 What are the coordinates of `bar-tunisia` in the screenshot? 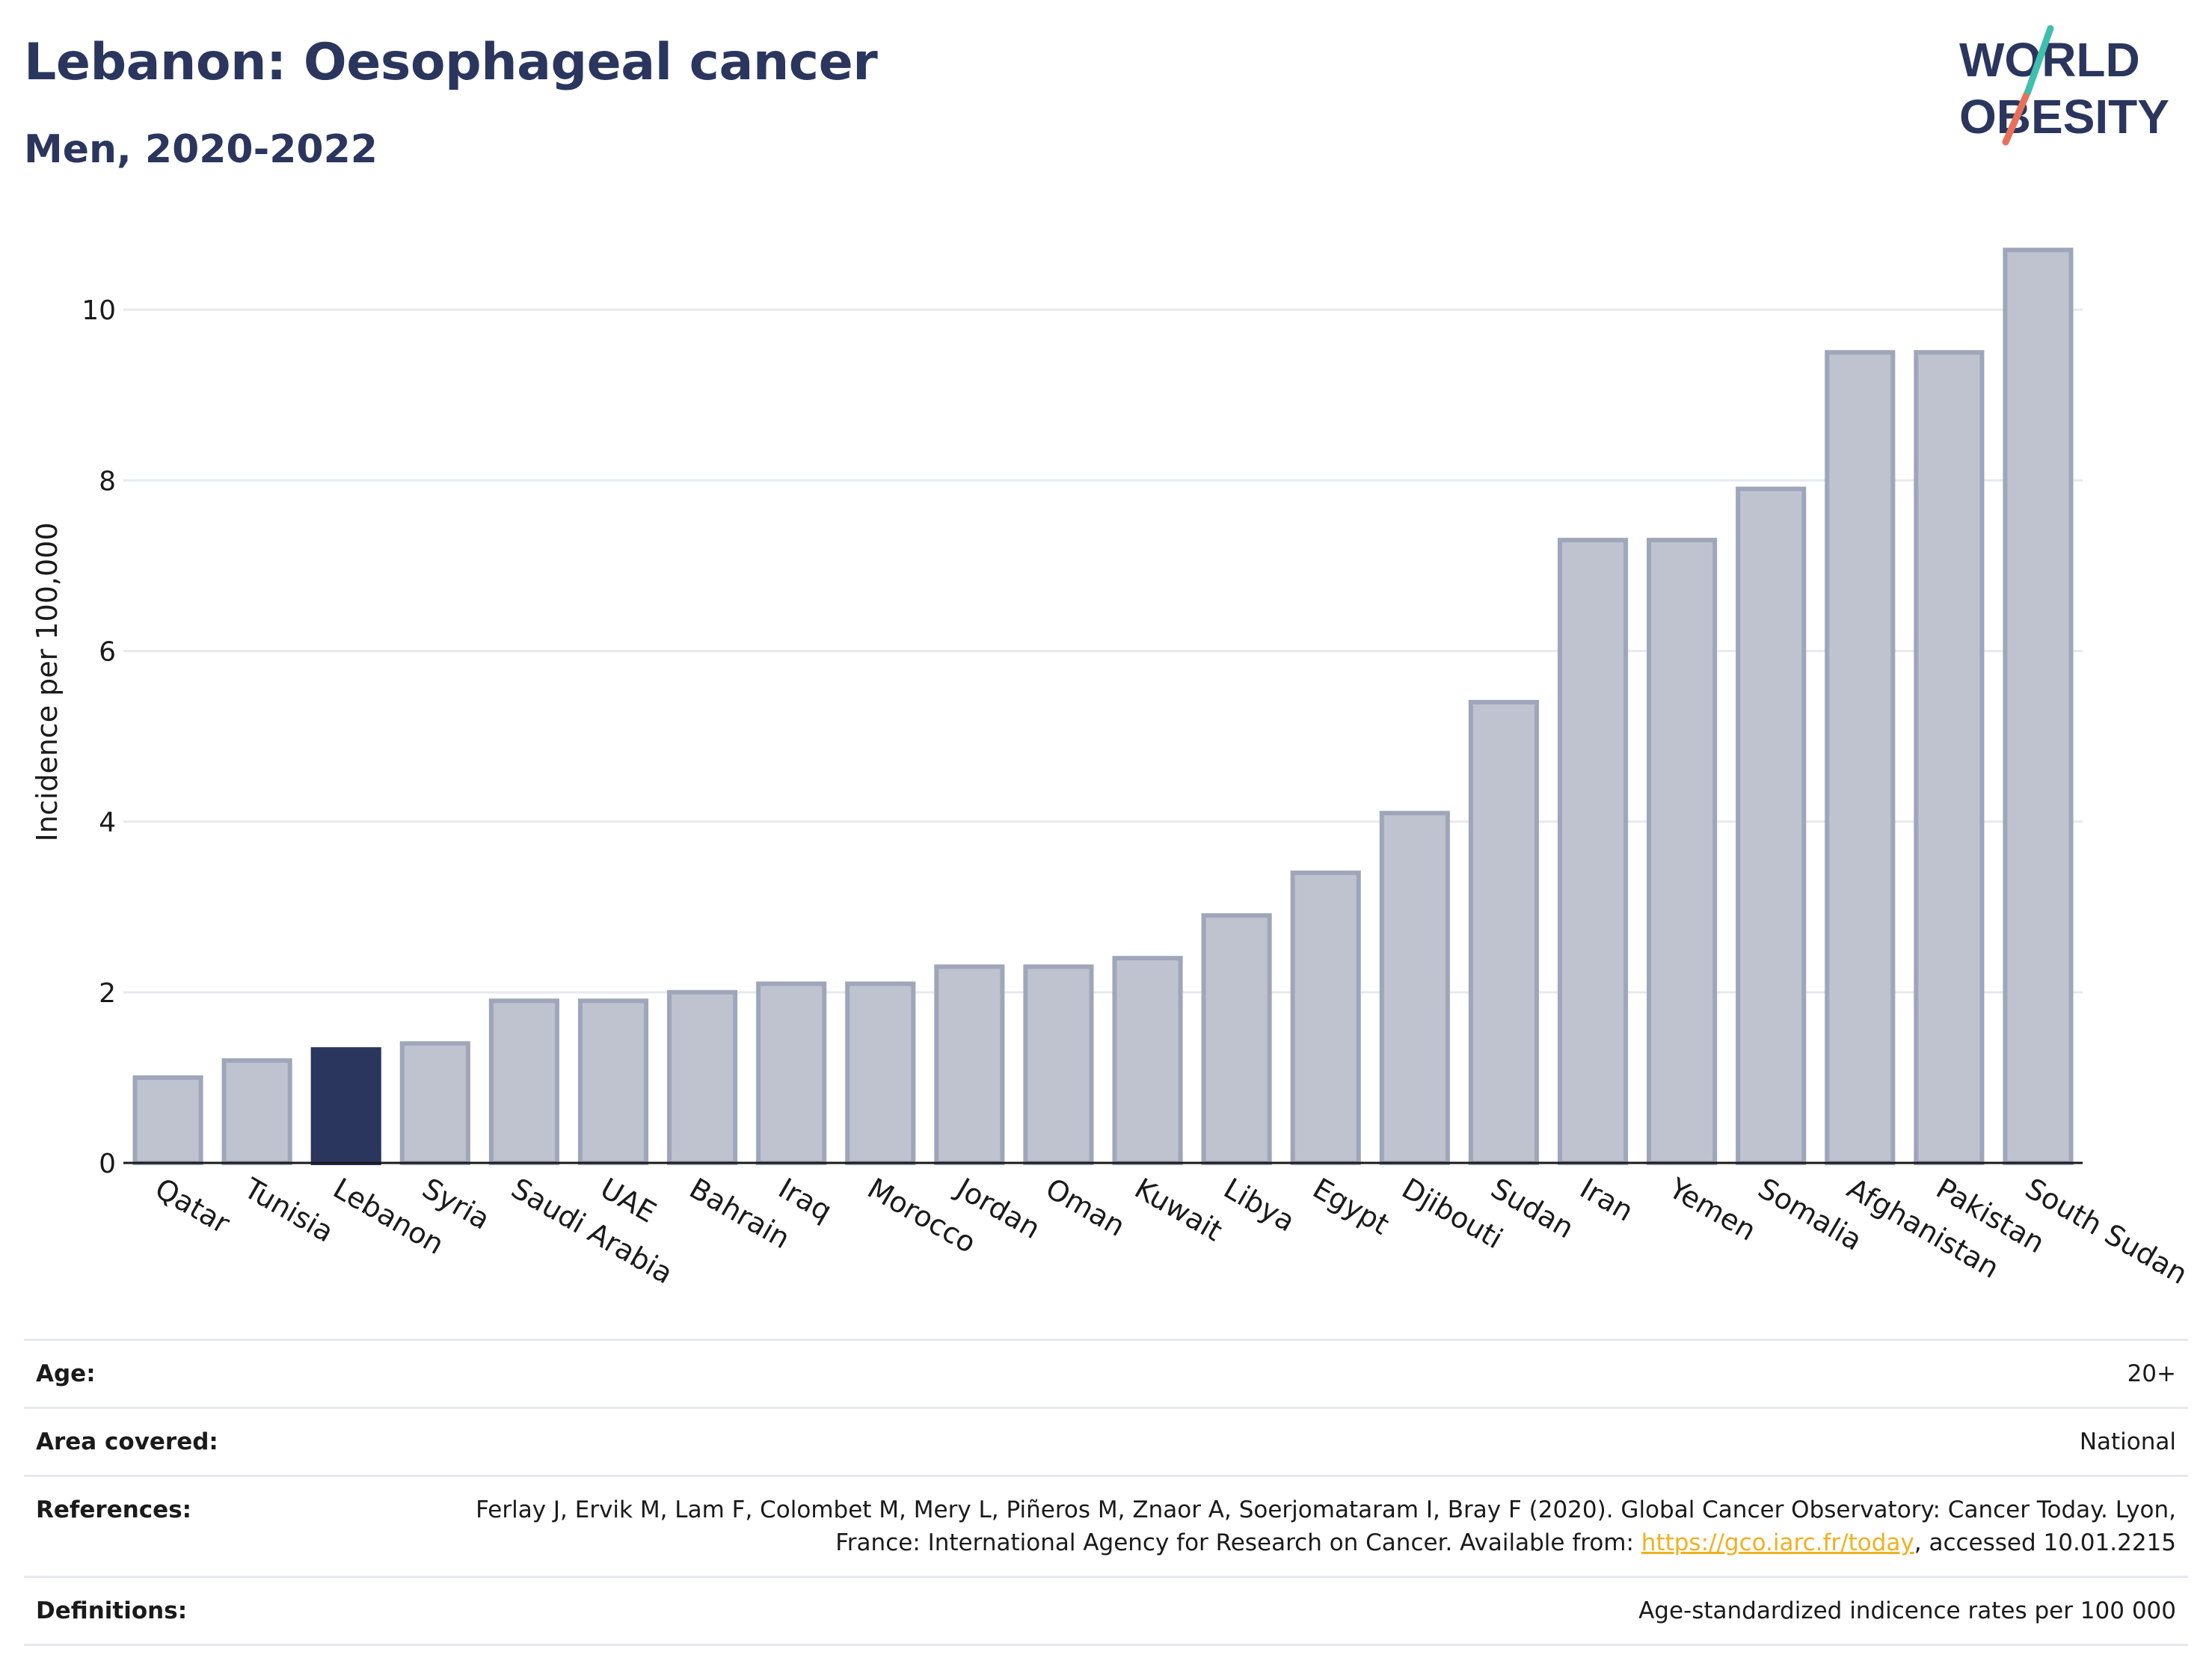 It's located at (256, 1112).